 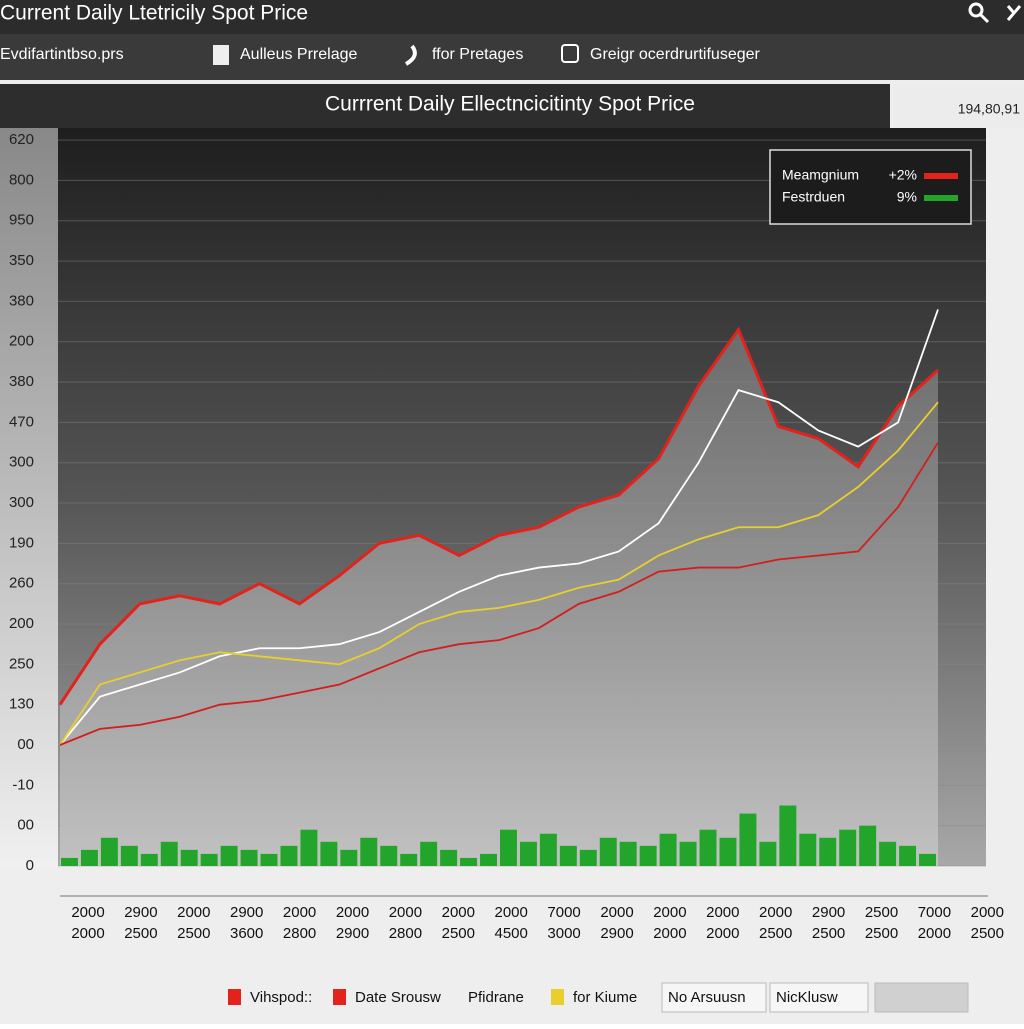 What do you see at coordinates (605, 997) in the screenshot?
I see `legend-label: for Kiume` at bounding box center [605, 997].